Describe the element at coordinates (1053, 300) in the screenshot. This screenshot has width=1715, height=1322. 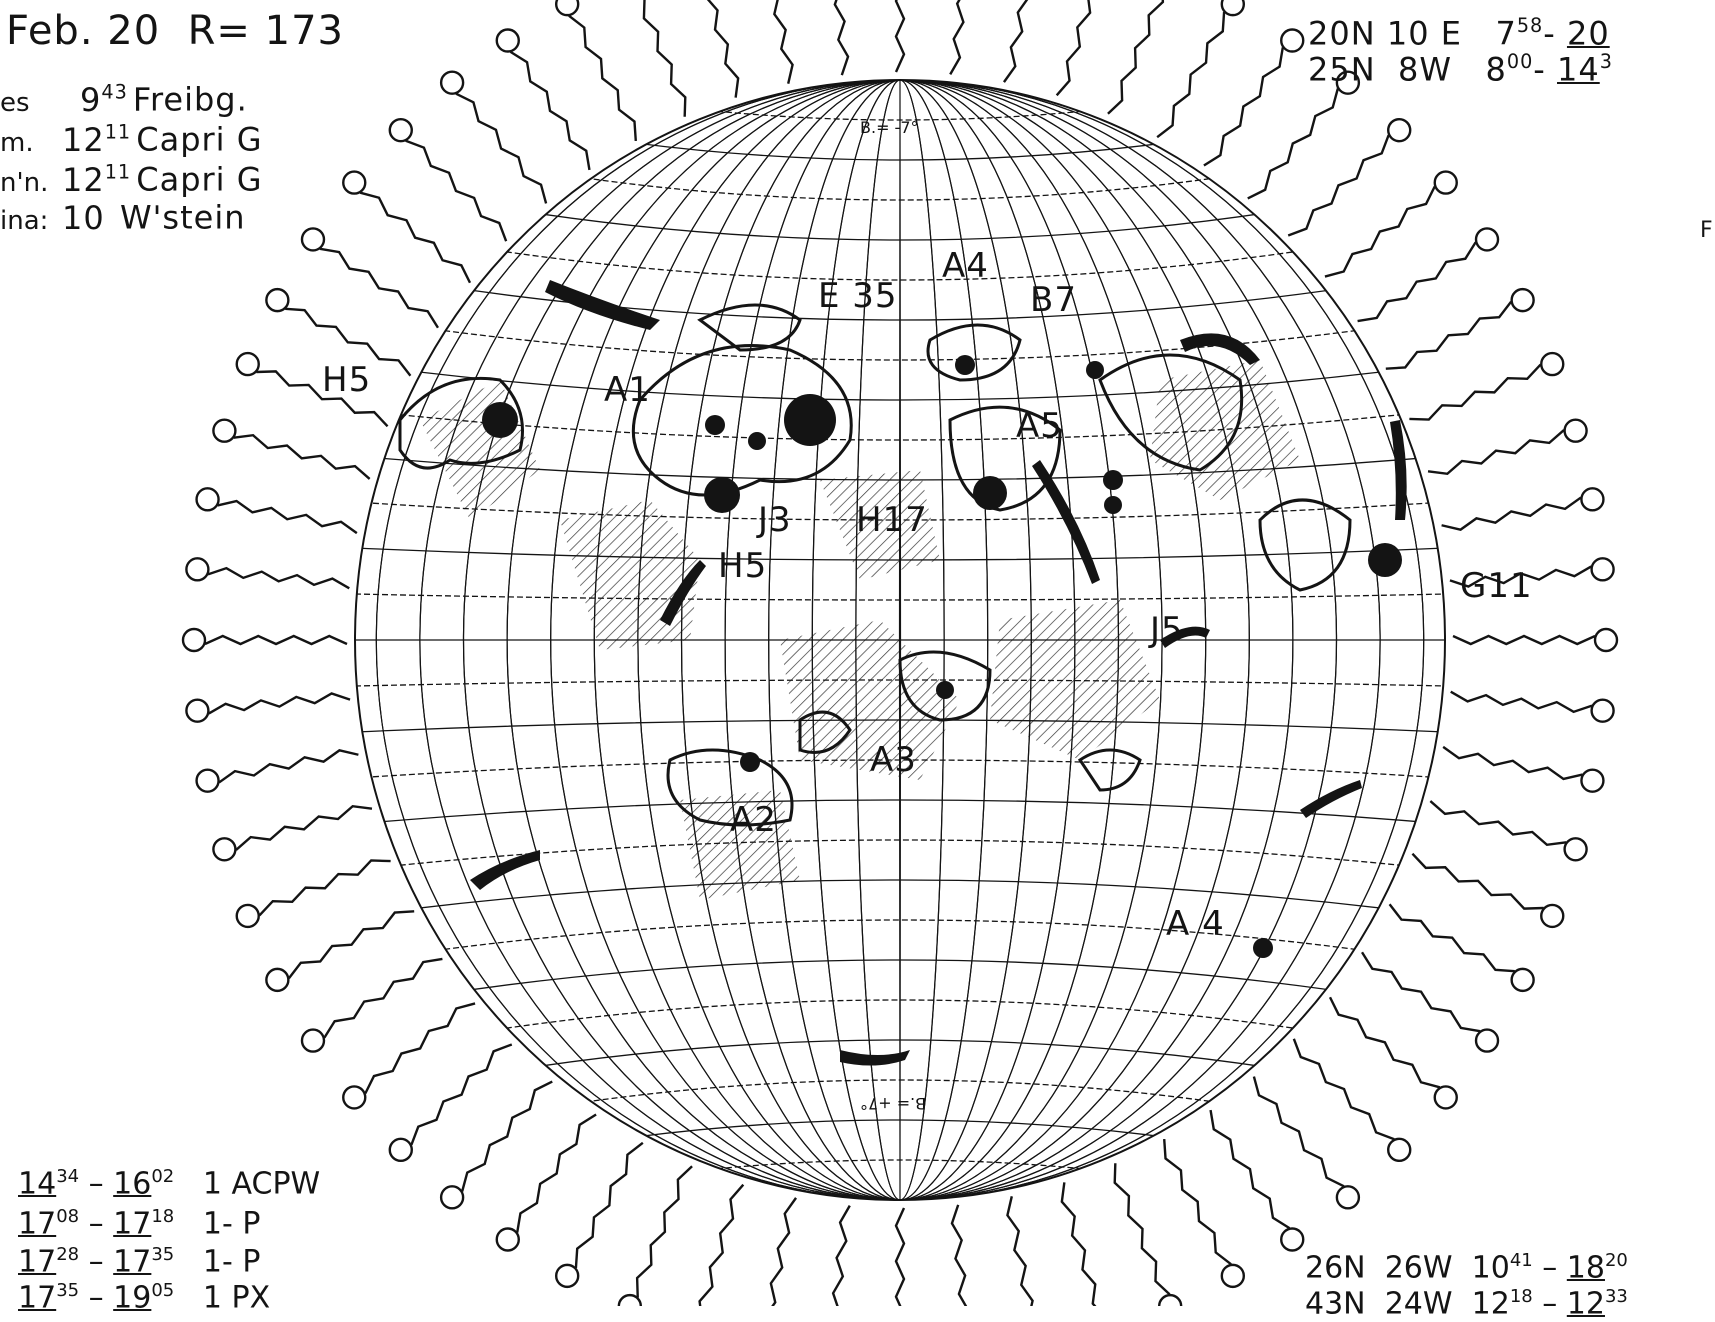
I see `region-label-B7: B7` at that location.